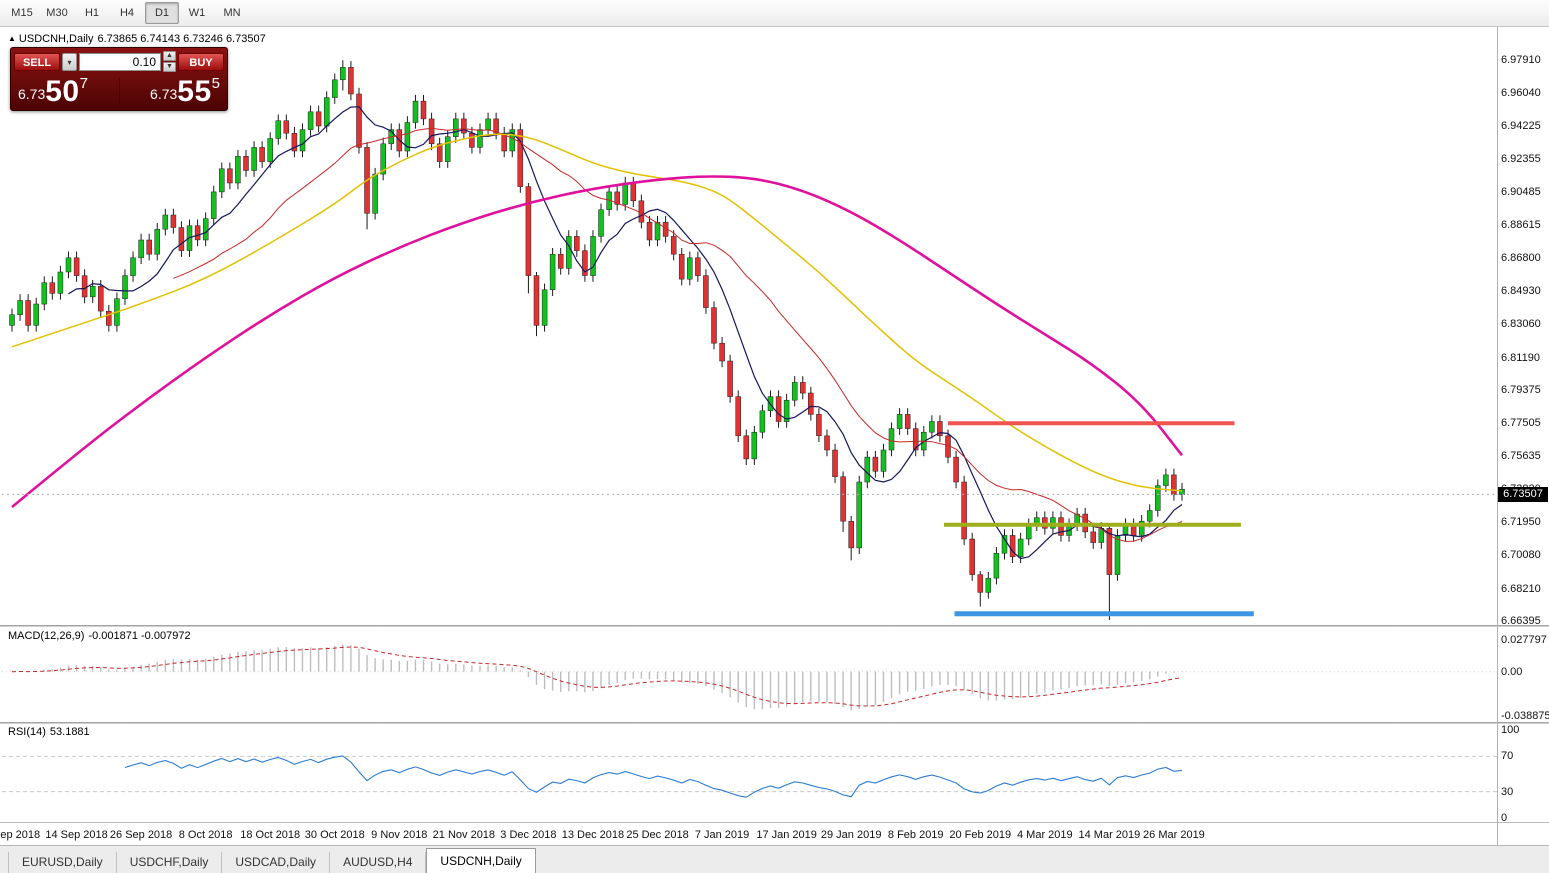  Describe the element at coordinates (378, 862) in the screenshot. I see `tab-audusd-h4: AUDUSD,H4` at that location.